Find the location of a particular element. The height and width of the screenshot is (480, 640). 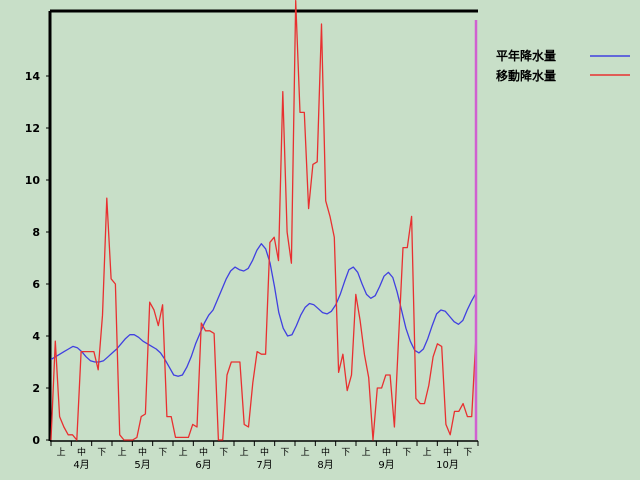

x-month-label: 6月 is located at coordinates (203, 465).